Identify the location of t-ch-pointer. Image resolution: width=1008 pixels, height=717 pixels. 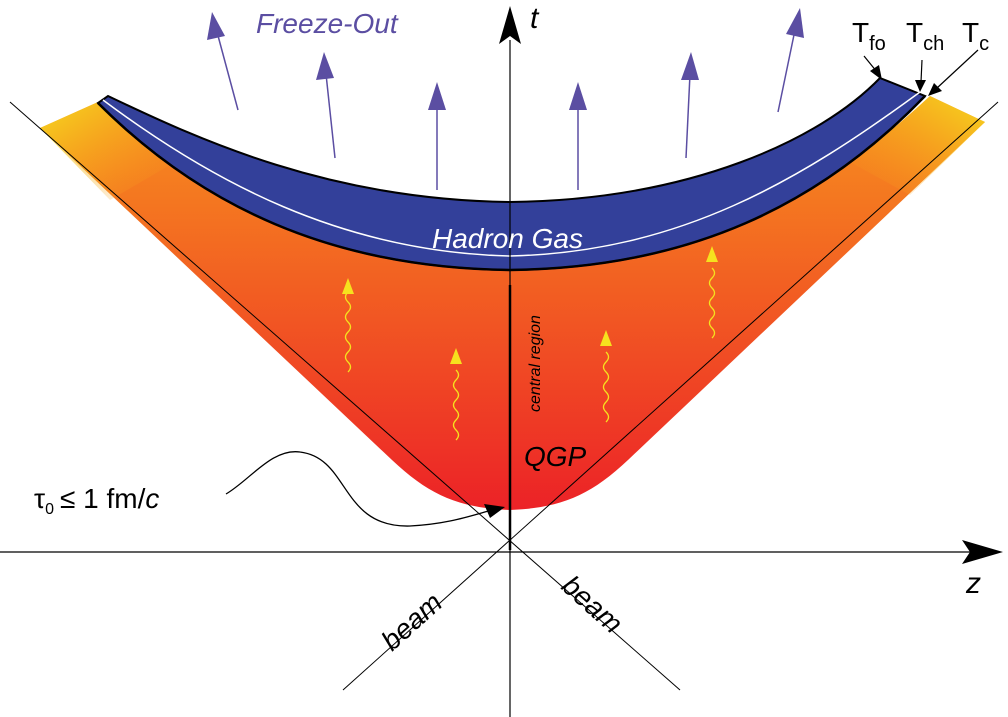
(921, 71).